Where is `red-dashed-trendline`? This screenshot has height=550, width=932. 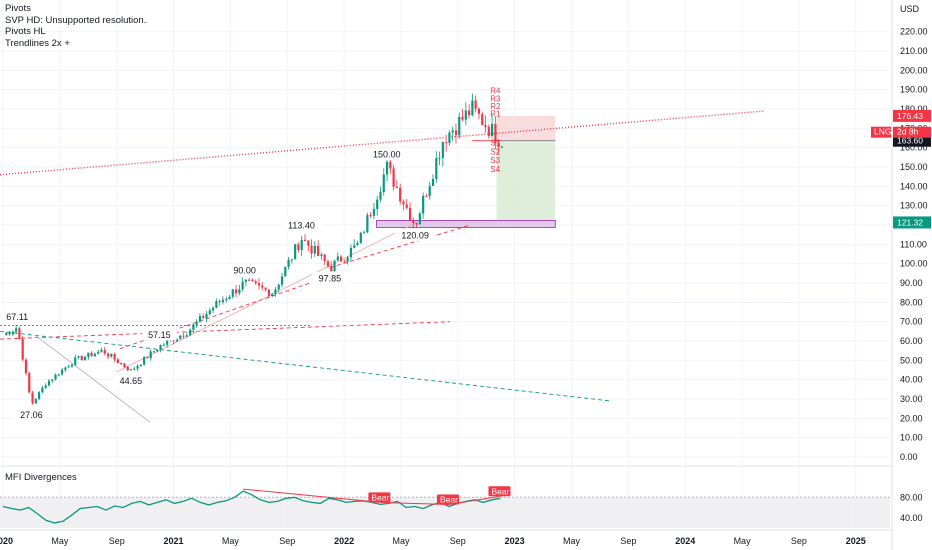 red-dashed-trendline is located at coordinates (225, 330).